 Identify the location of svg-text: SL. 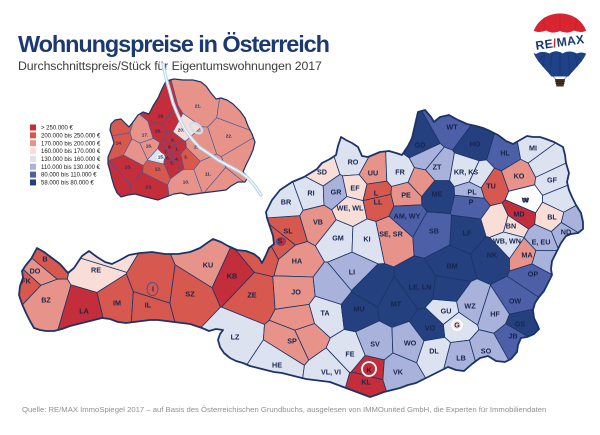
(288, 230).